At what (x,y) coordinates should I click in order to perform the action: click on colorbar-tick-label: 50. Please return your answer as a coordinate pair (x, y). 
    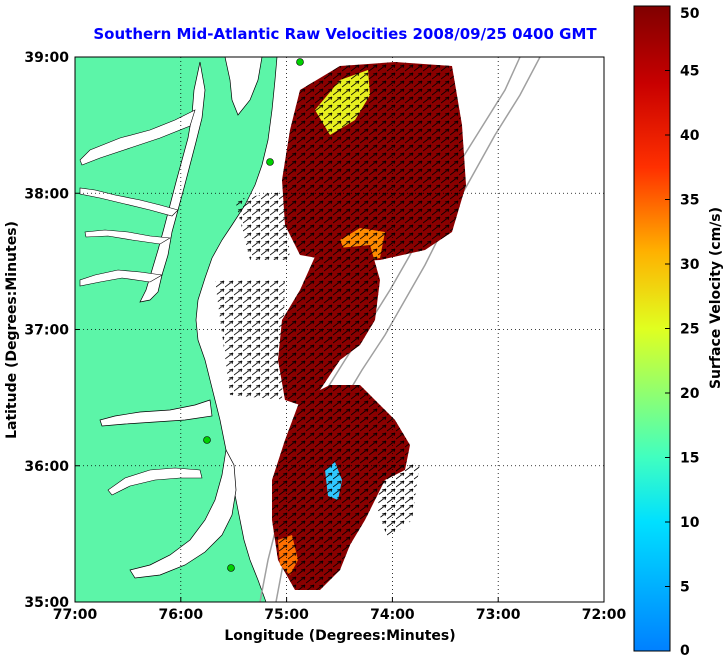
    Looking at the image, I should click on (690, 14).